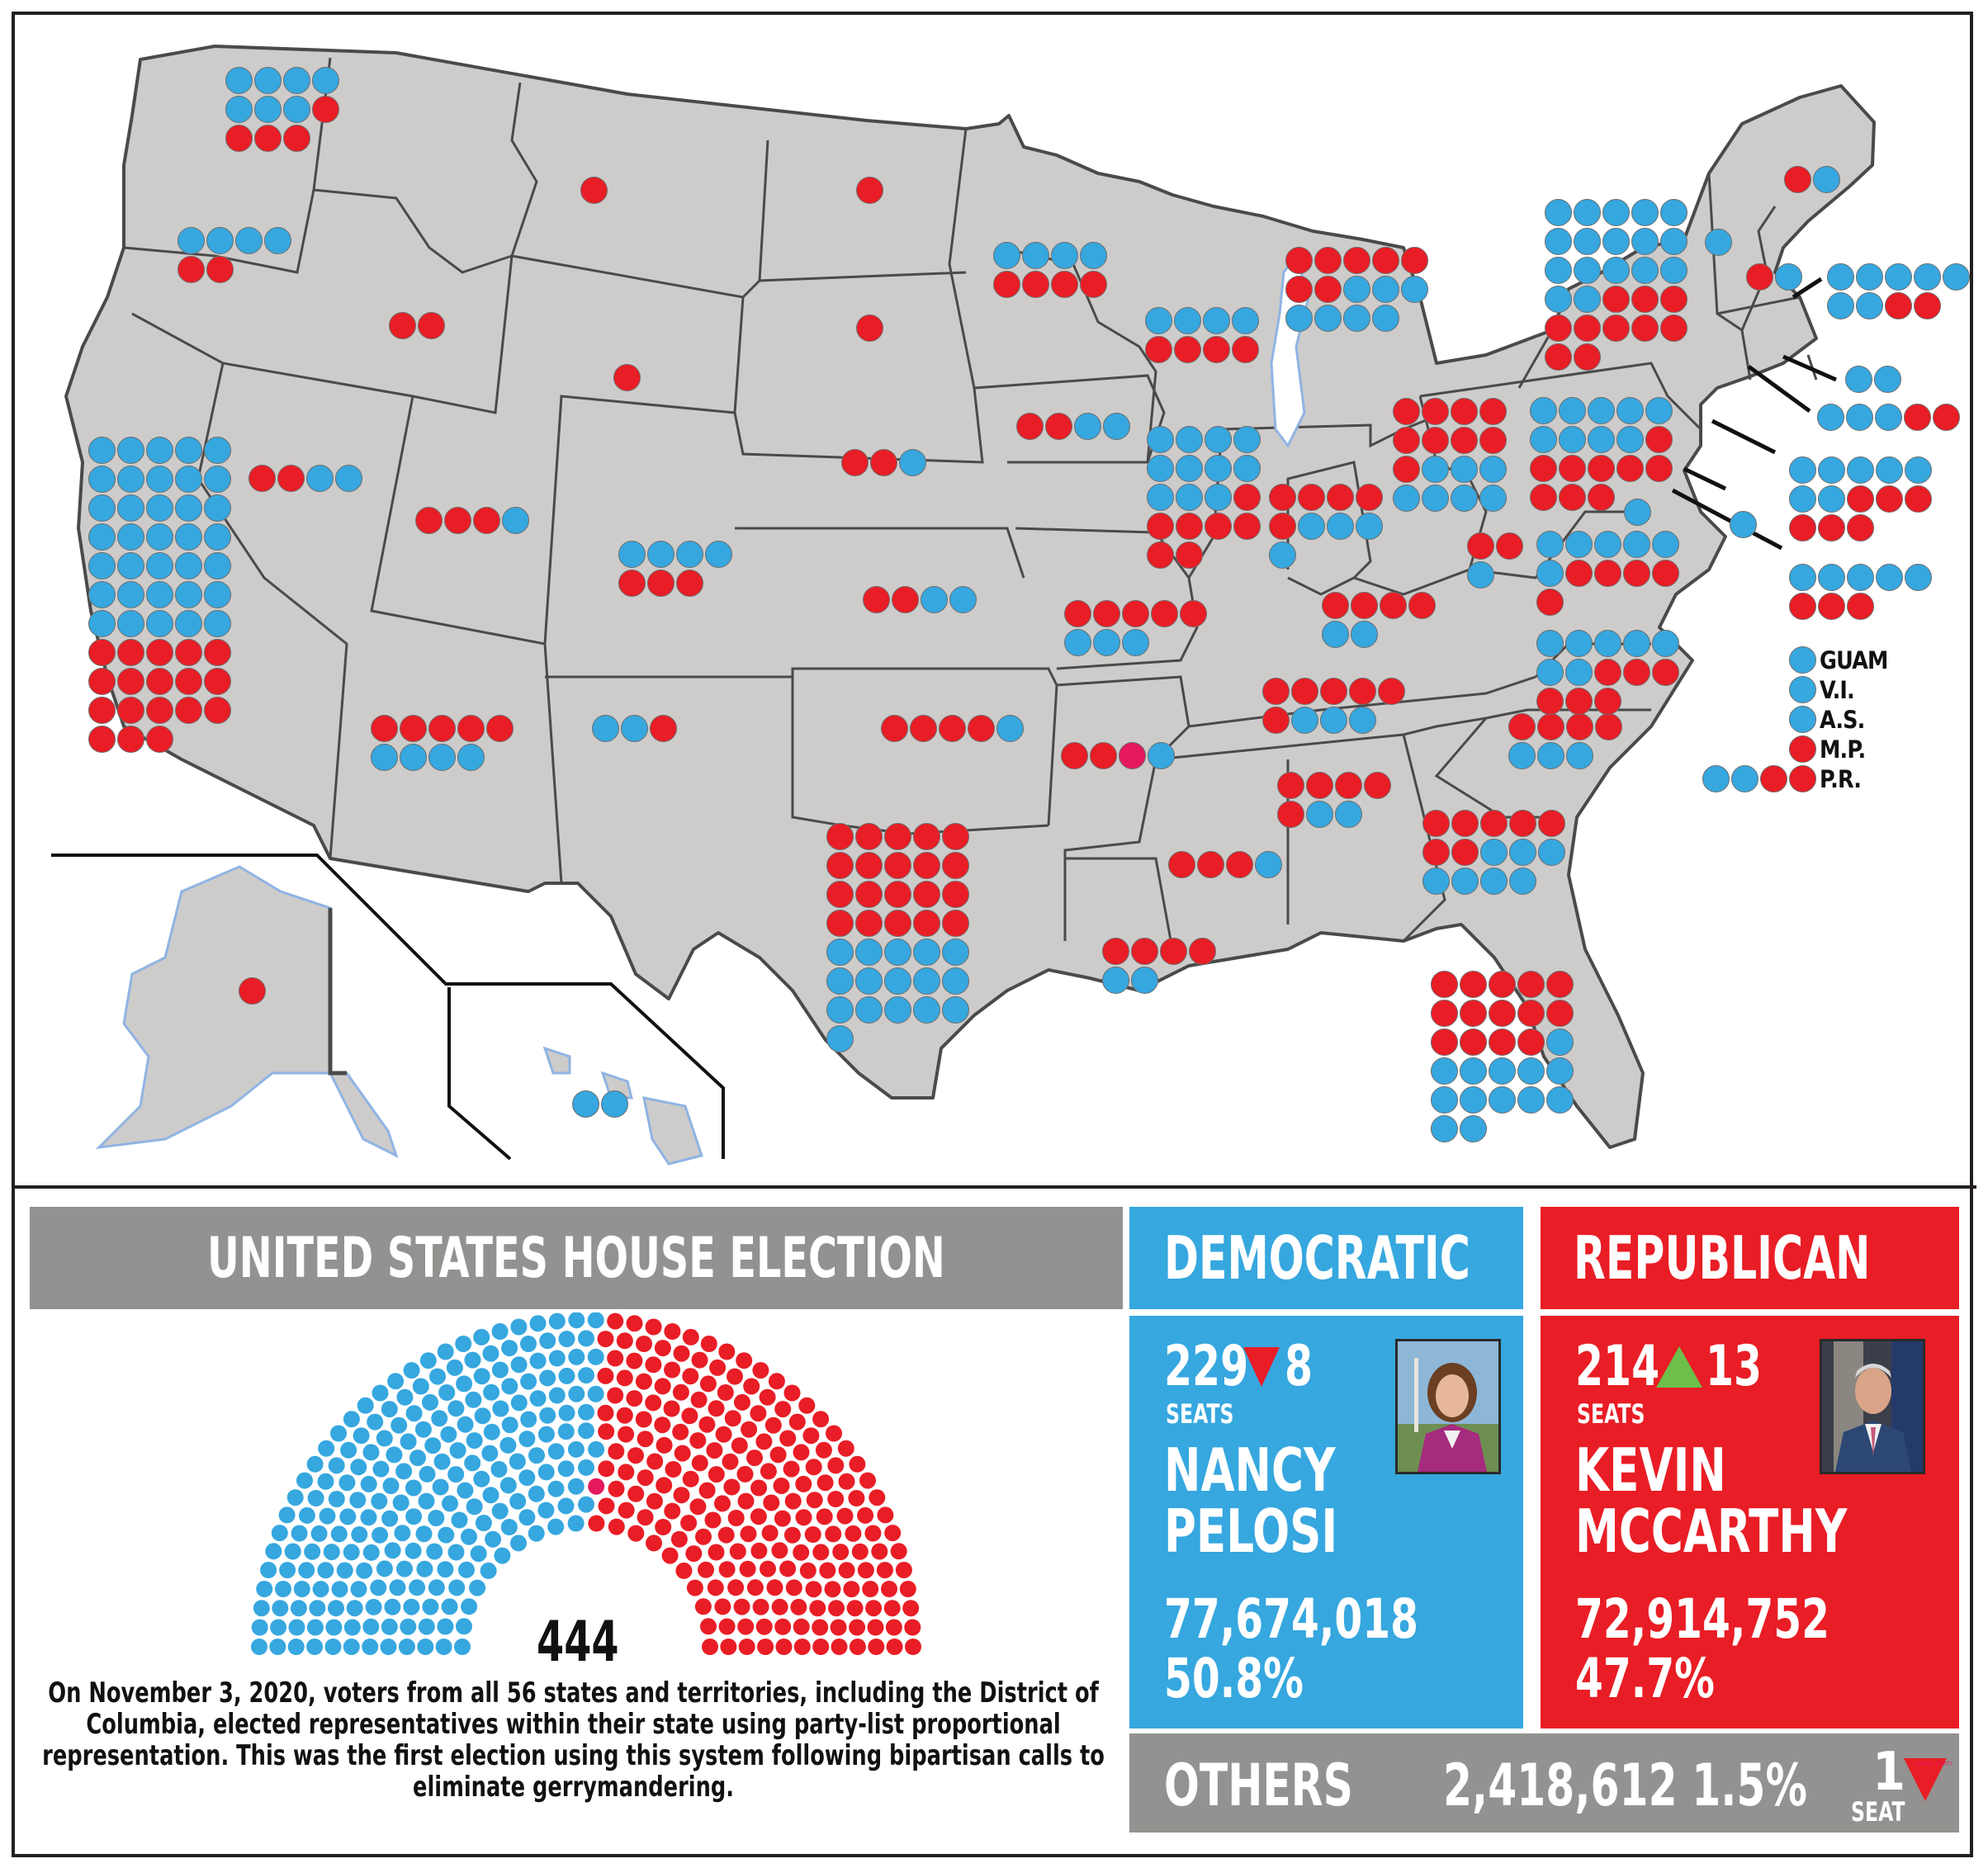 The height and width of the screenshot is (1868, 1988). Describe the element at coordinates (252, 991) in the screenshot. I see `state-seats-ak` at that location.